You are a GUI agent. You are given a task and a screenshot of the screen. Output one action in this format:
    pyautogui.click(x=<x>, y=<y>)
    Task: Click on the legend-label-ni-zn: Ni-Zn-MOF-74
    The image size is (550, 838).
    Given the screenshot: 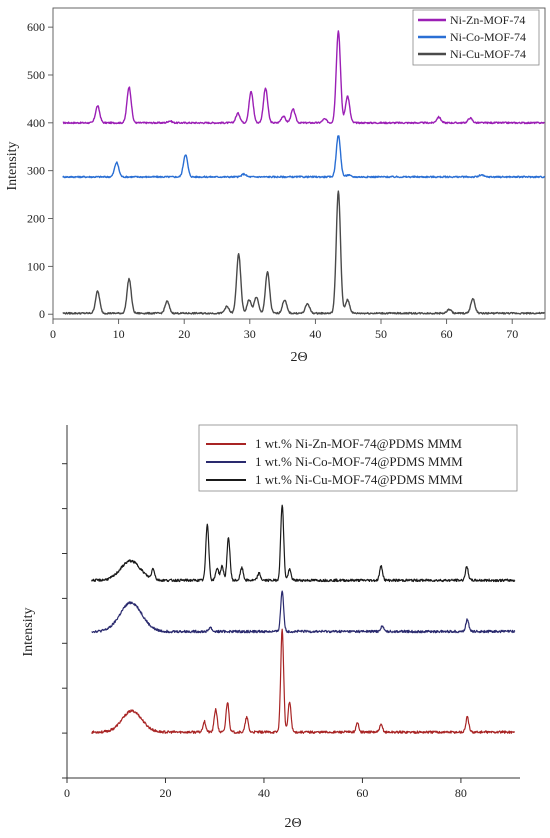 What is the action you would take?
    pyautogui.click(x=487, y=20)
    